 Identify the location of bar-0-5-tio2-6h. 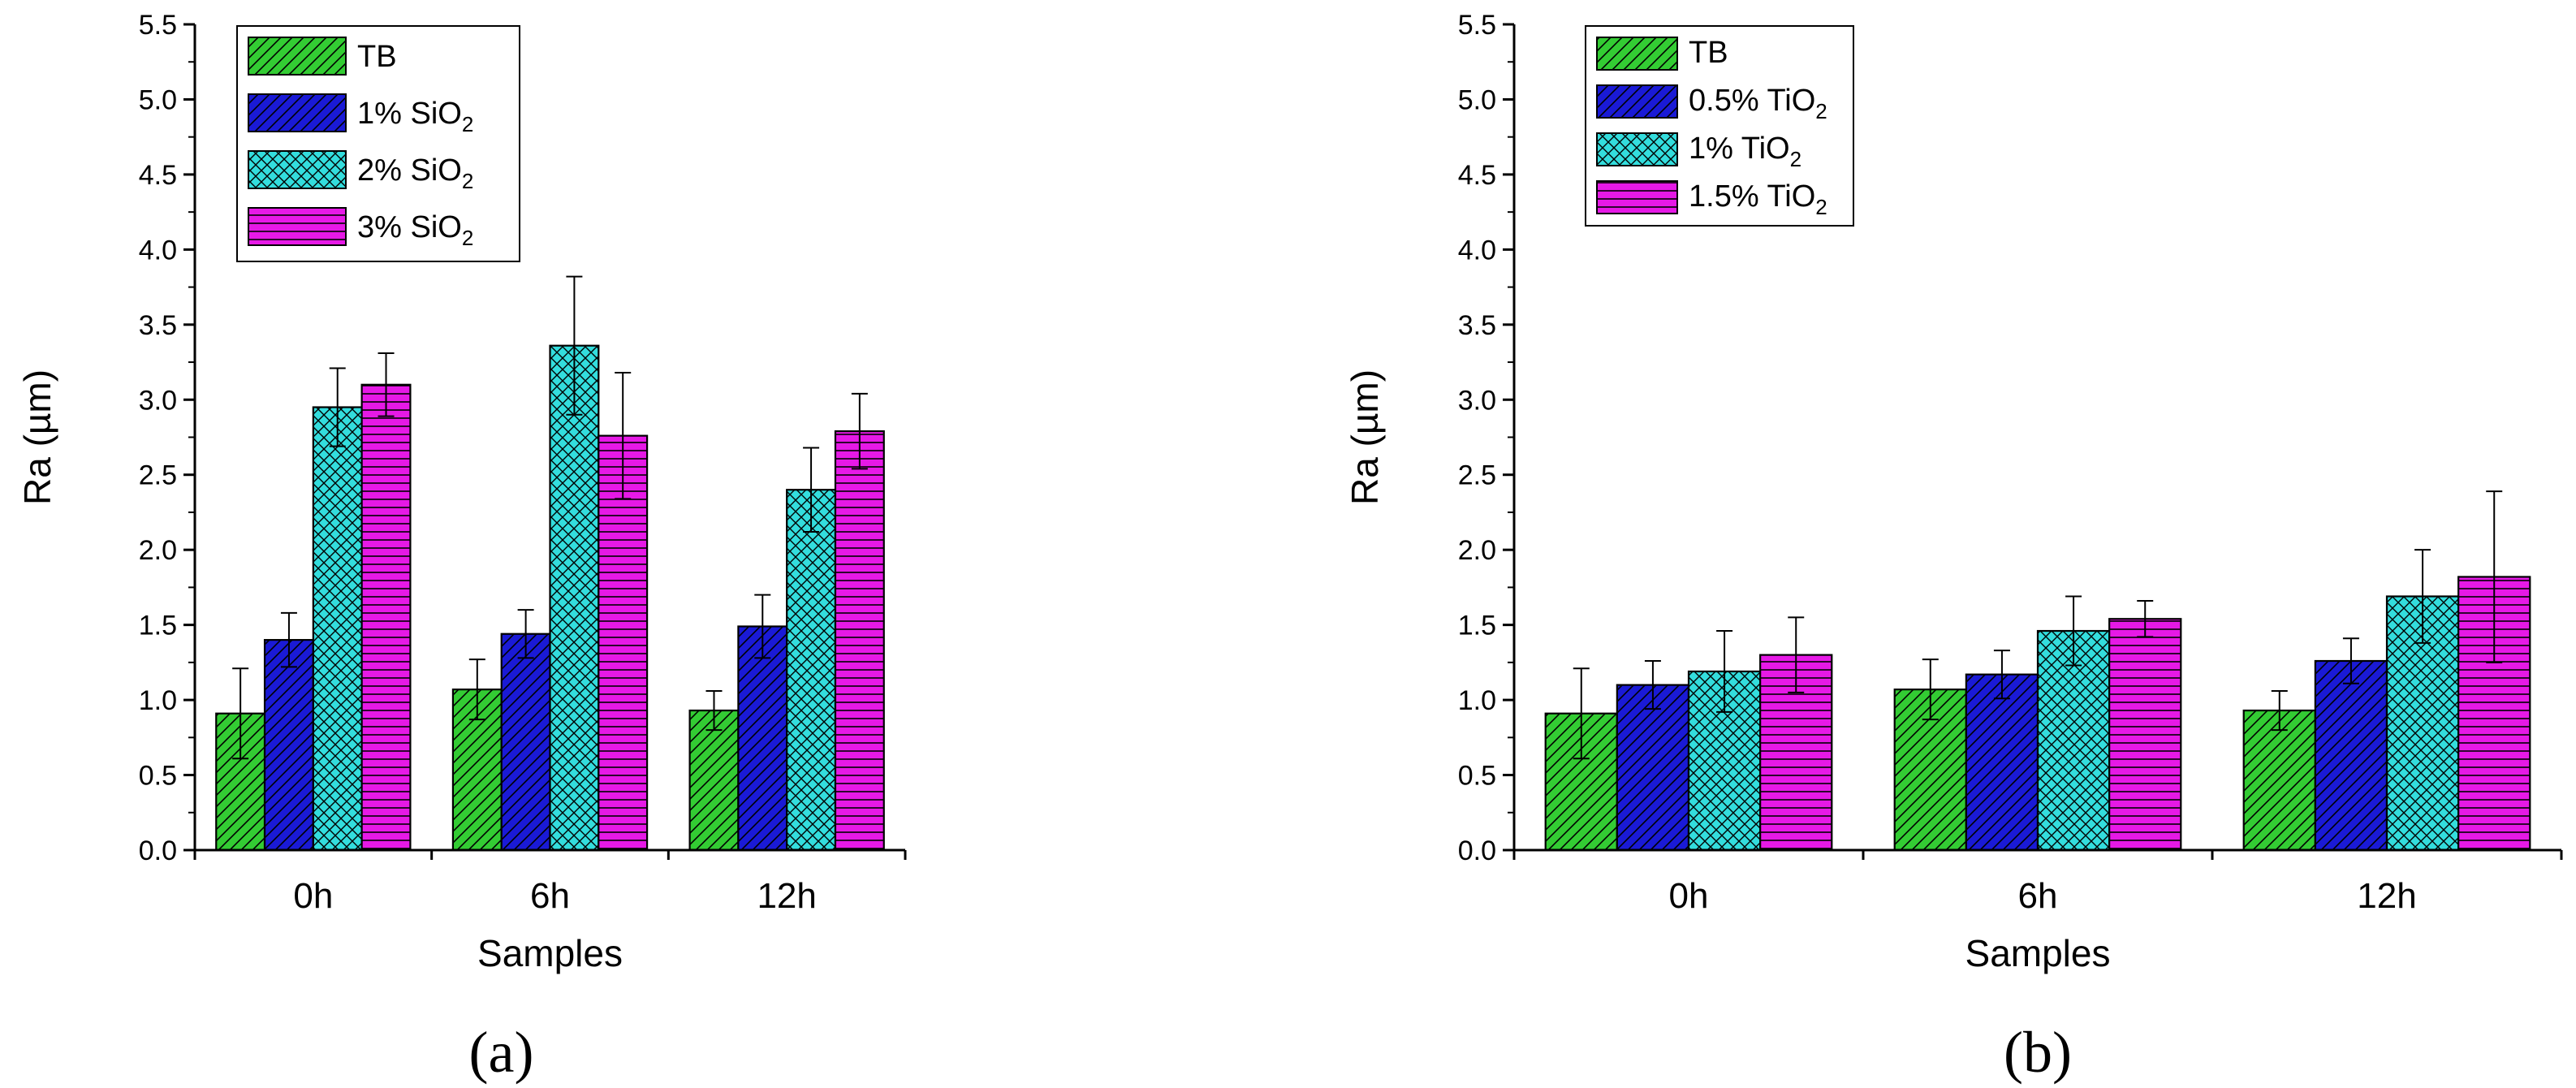
(2002, 762).